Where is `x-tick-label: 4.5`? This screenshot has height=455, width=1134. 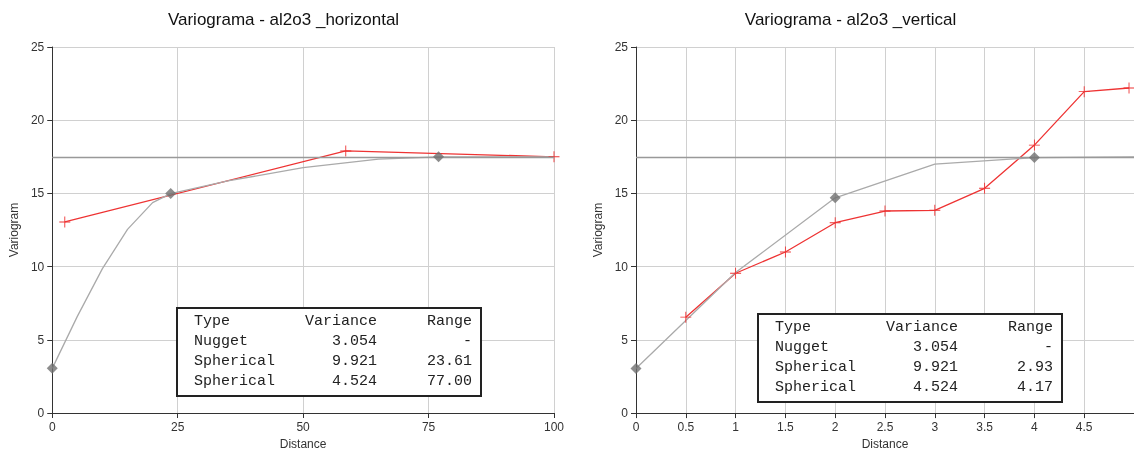
x-tick-label: 4.5 is located at coordinates (1084, 427).